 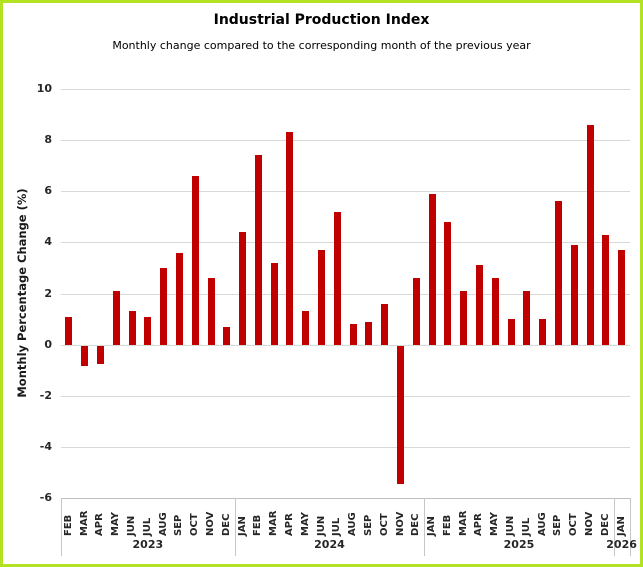 What do you see at coordinates (148, 544) in the screenshot?
I see `year-label: 2023` at bounding box center [148, 544].